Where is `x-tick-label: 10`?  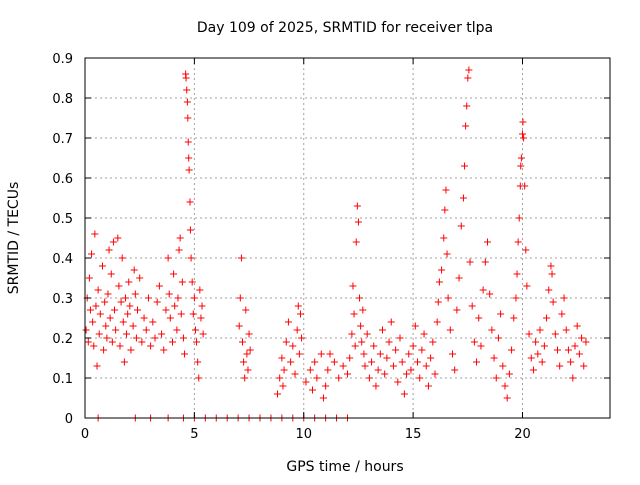 x-tick-label: 10 is located at coordinates (303, 434).